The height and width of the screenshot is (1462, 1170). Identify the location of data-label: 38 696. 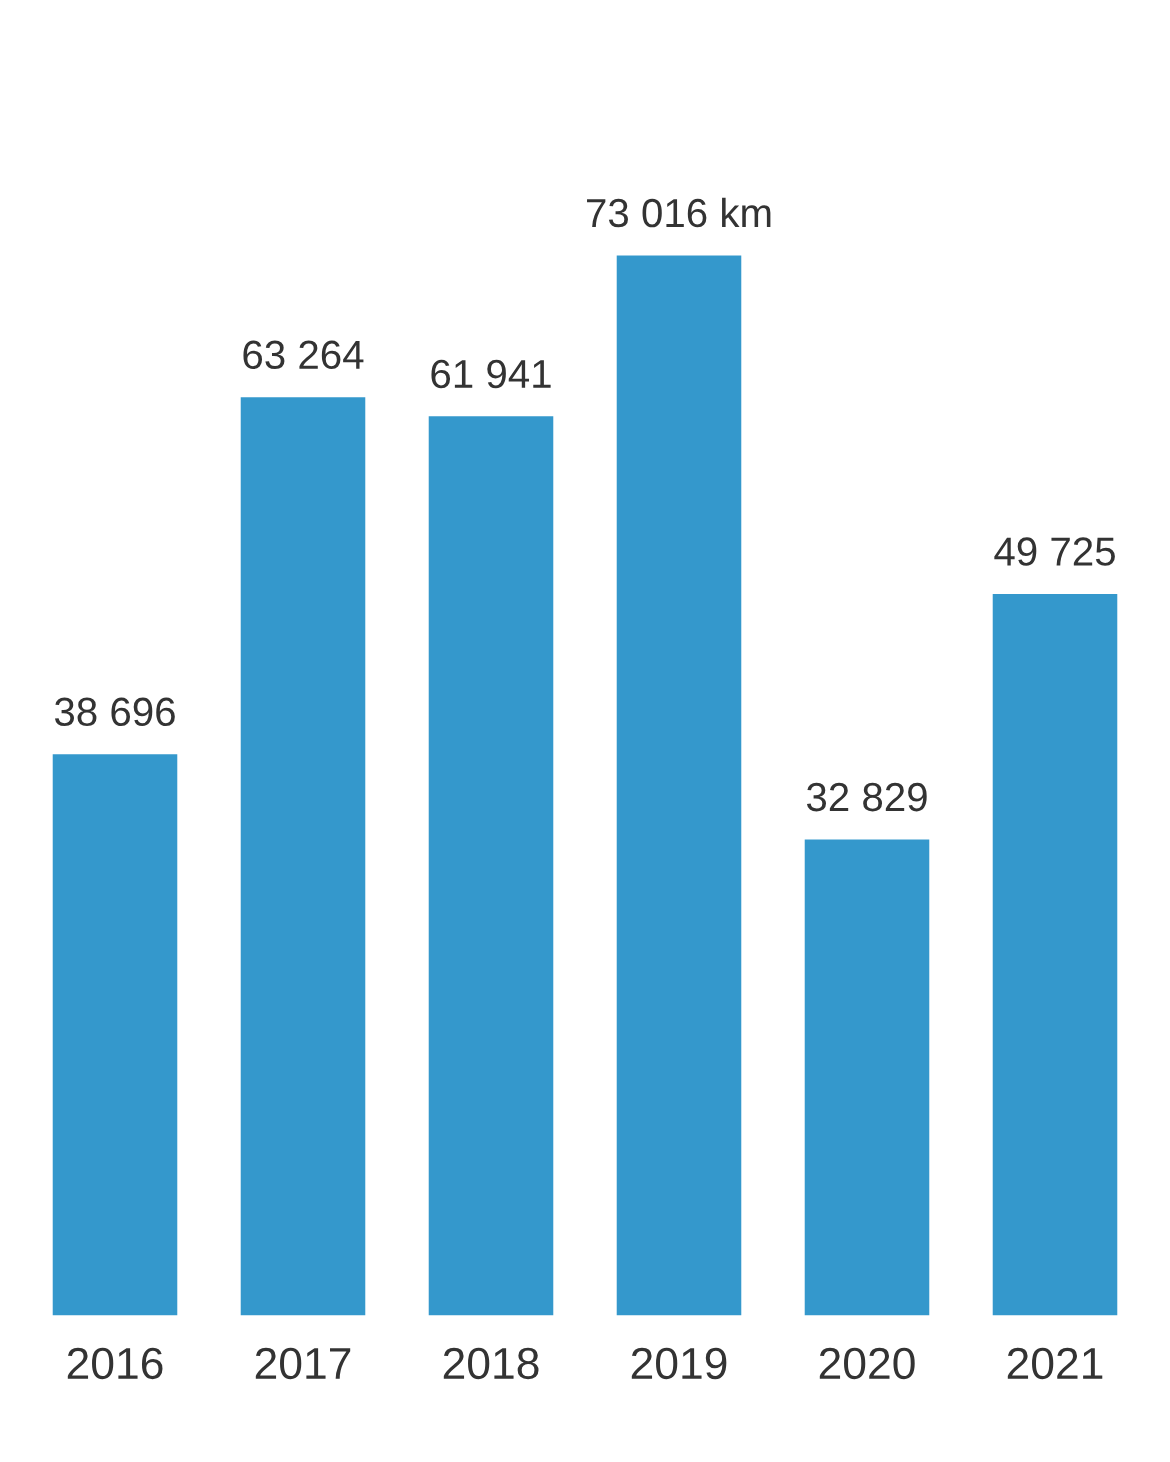
(114, 712).